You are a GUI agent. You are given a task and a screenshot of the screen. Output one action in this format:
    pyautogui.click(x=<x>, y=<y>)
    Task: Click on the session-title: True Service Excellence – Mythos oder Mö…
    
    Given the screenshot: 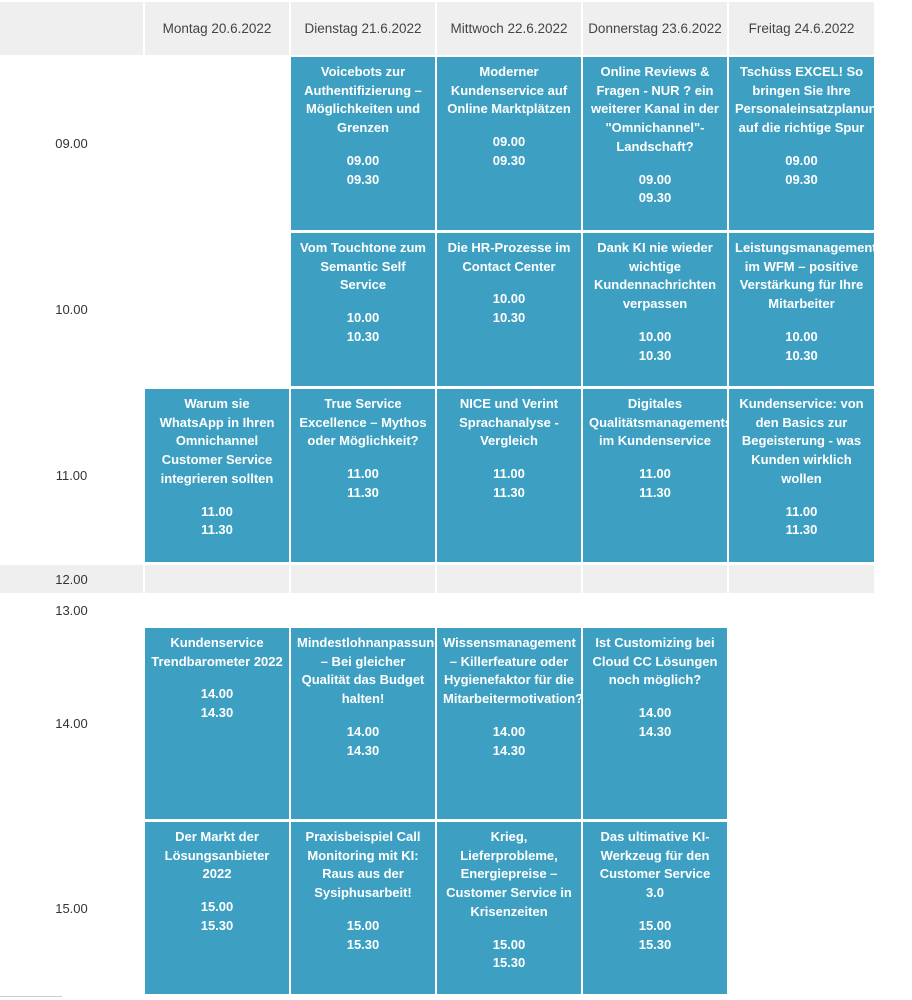 What is the action you would take?
    pyautogui.click(x=363, y=422)
    